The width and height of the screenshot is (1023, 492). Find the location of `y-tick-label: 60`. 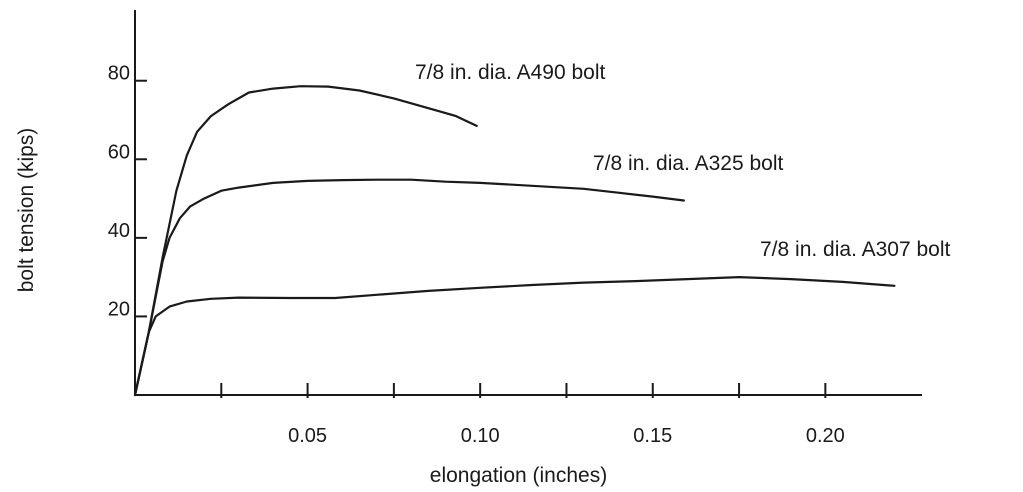

y-tick-label: 60 is located at coordinates (119, 152).